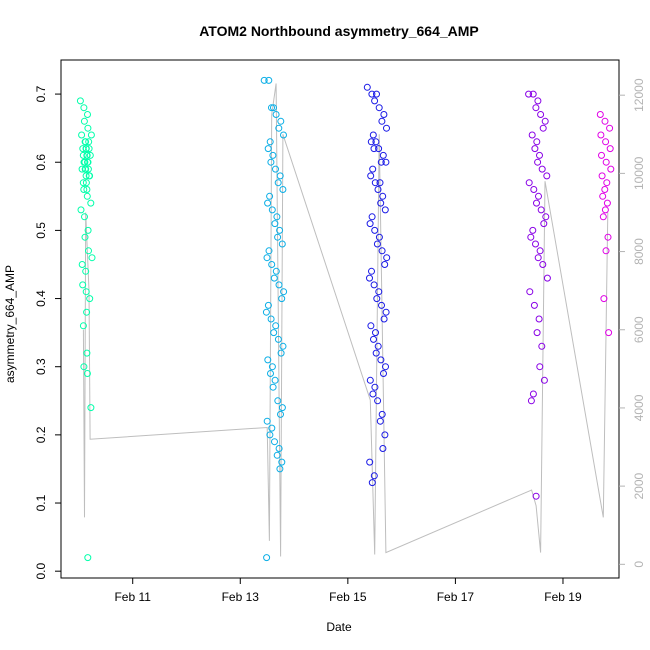 The image size is (650, 650). Describe the element at coordinates (563, 597) in the screenshot. I see `x-tick-label: Feb 19` at that location.